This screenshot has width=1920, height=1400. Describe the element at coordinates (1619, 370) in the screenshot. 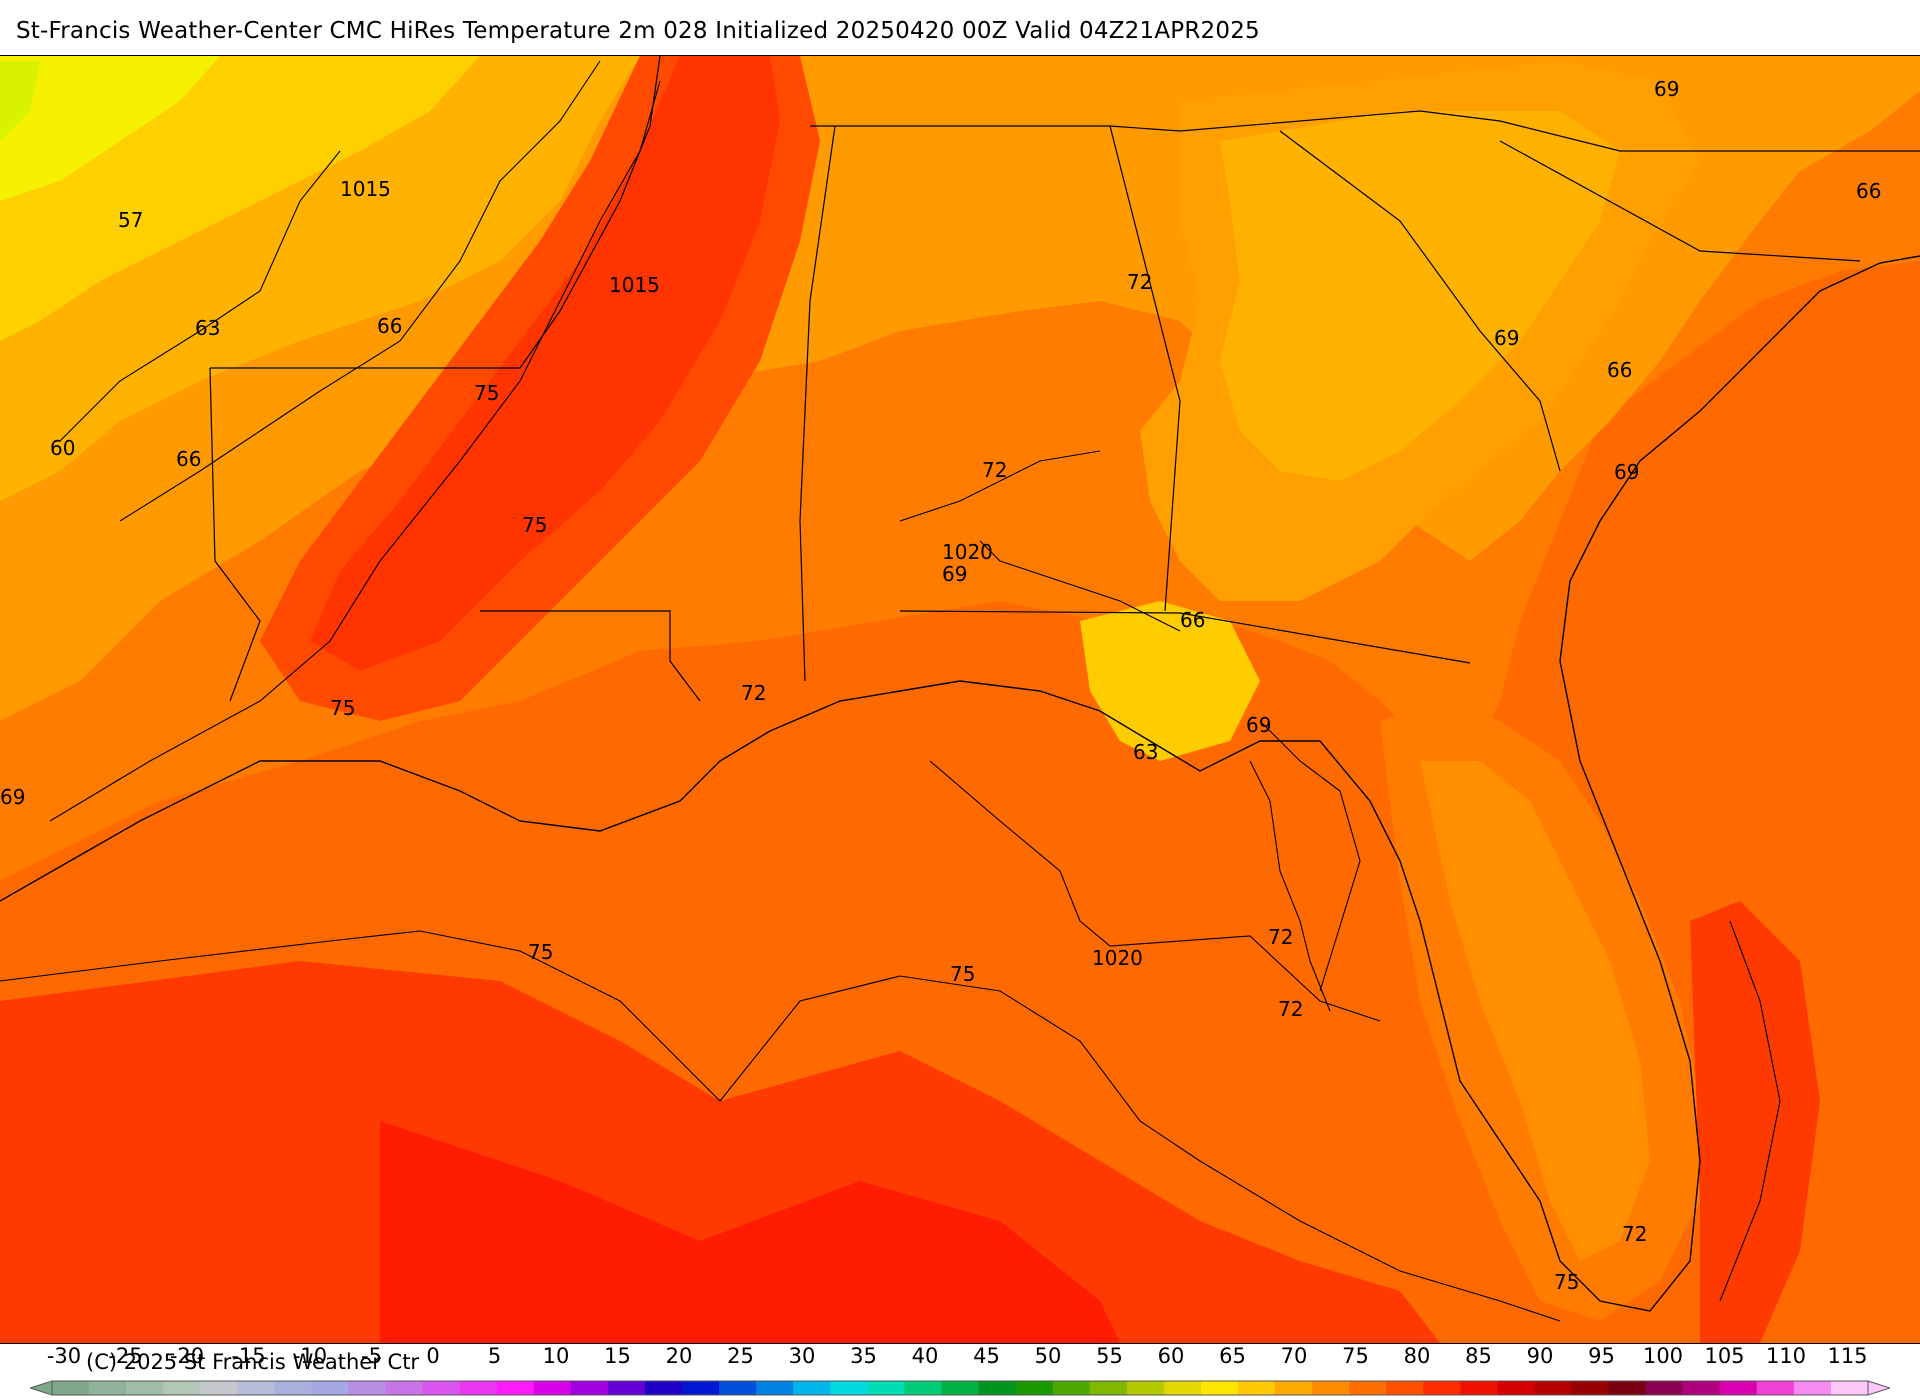

I see `label-66d: 66` at that location.